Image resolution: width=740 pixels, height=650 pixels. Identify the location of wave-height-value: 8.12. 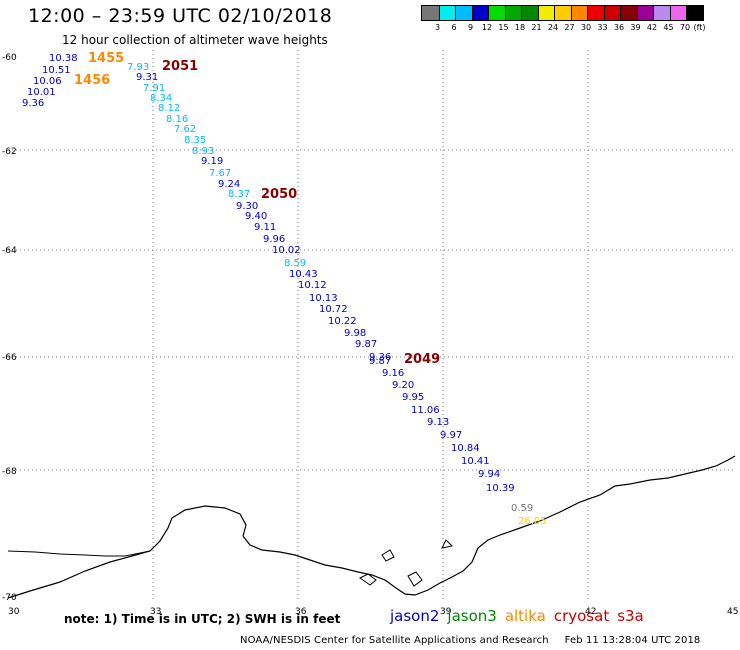
(169, 108).